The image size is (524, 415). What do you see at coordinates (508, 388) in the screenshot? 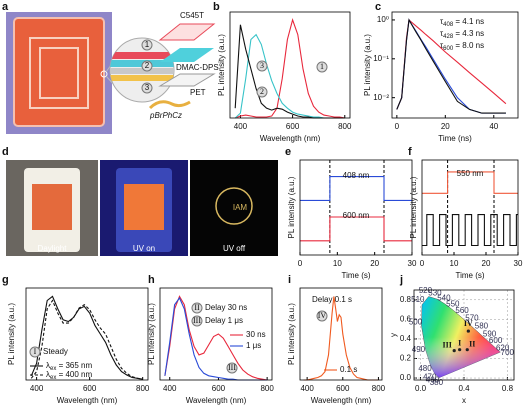
I see `x-tick-label: 0.8` at bounding box center [508, 388].